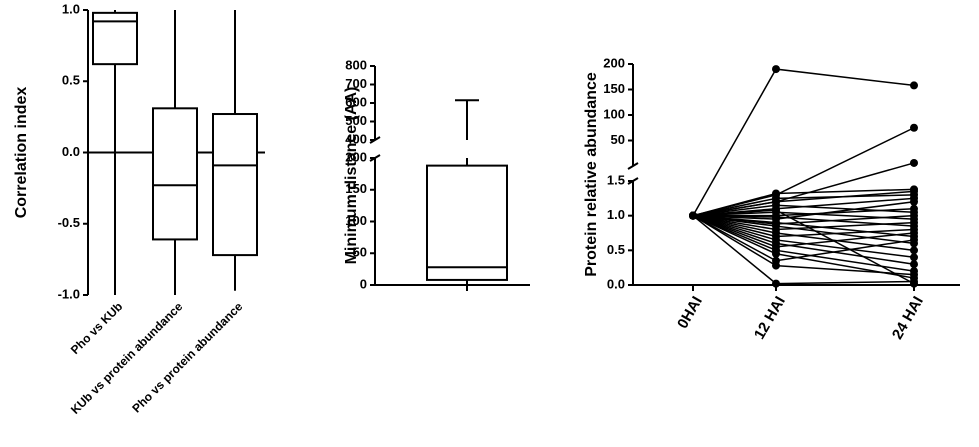 This screenshot has height=447, width=979. Describe the element at coordinates (351, 176) in the screenshot. I see `y-axis-label: Minimum distance (AA)` at that location.